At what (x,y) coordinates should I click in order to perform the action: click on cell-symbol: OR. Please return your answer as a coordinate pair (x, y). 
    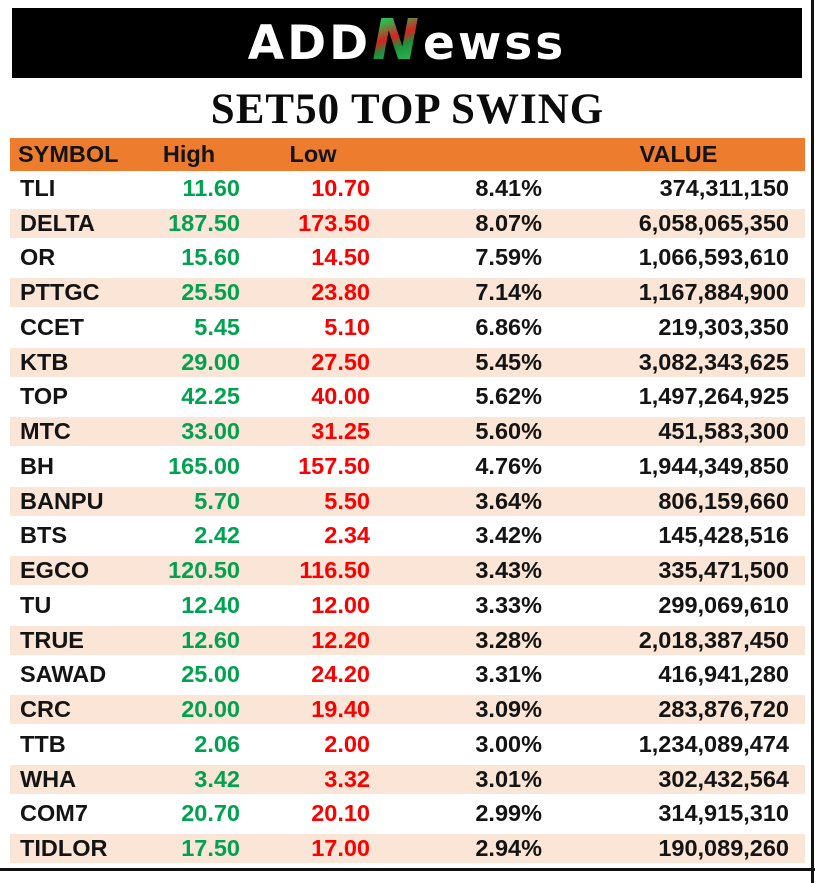
    Looking at the image, I should click on (38, 257).